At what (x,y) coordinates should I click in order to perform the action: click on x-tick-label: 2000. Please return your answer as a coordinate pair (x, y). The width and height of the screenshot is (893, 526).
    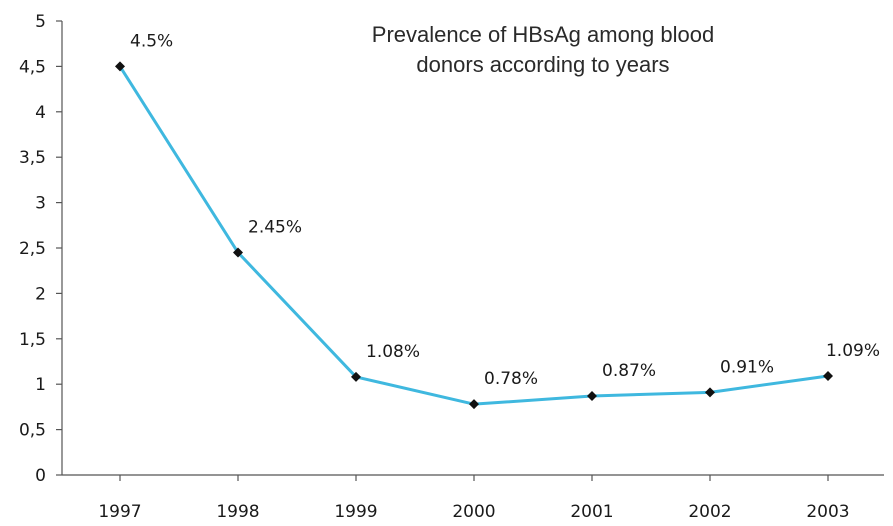
    Looking at the image, I should click on (473, 512).